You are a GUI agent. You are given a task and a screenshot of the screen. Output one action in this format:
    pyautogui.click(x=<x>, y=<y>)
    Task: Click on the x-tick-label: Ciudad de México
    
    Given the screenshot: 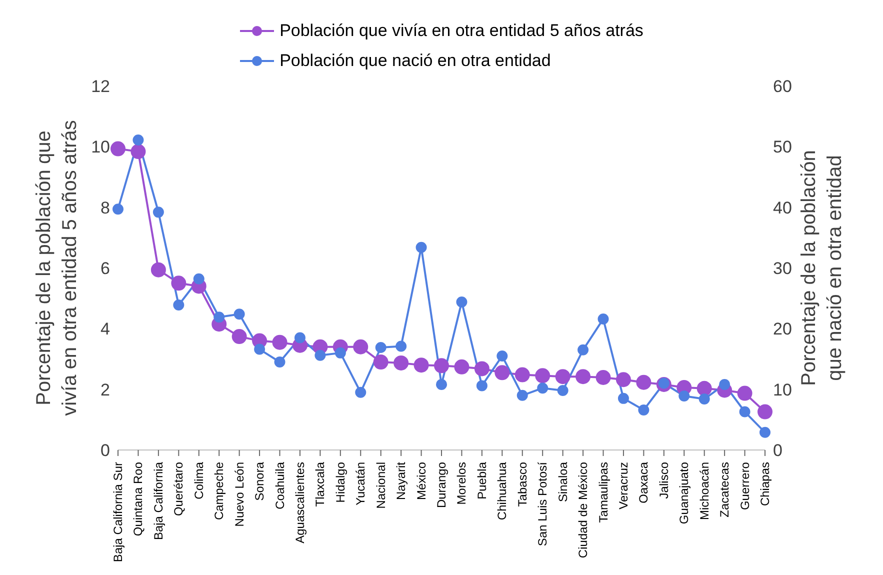 What is the action you would take?
    pyautogui.click(x=583, y=510)
    